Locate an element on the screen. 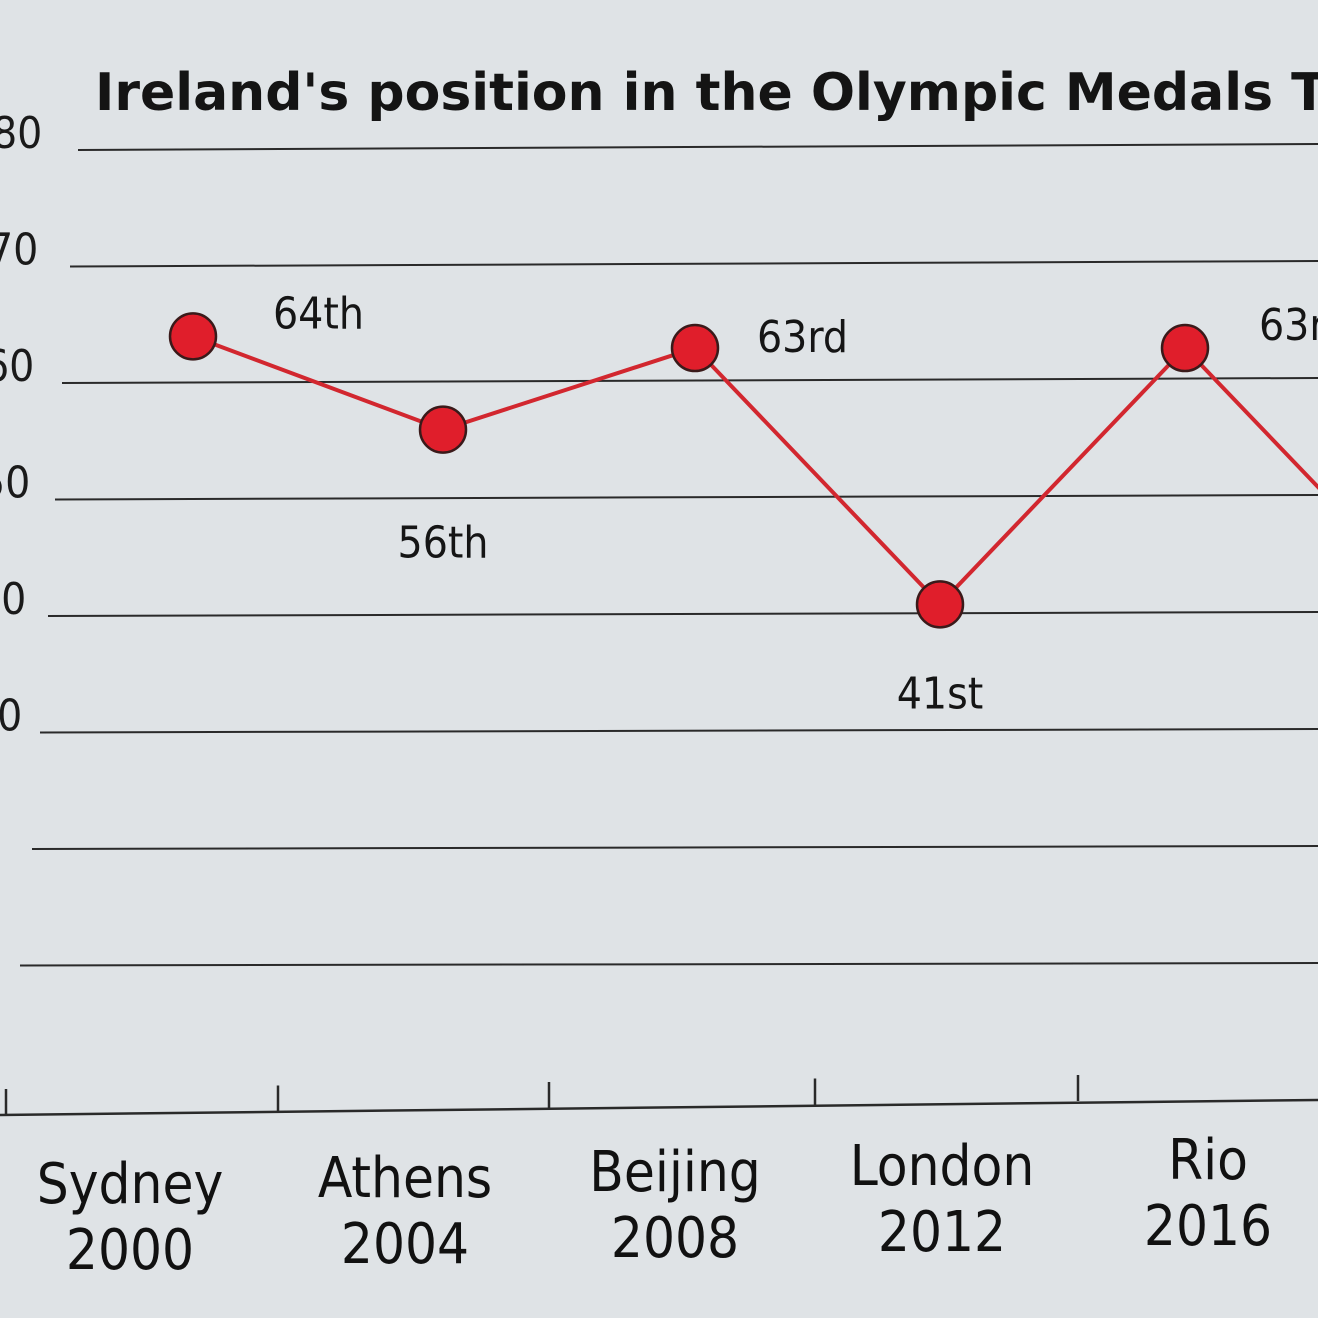 Image resolution: width=1318 pixels, height=1318 pixels. category-label: Athens 2004 is located at coordinates (405, 1211).